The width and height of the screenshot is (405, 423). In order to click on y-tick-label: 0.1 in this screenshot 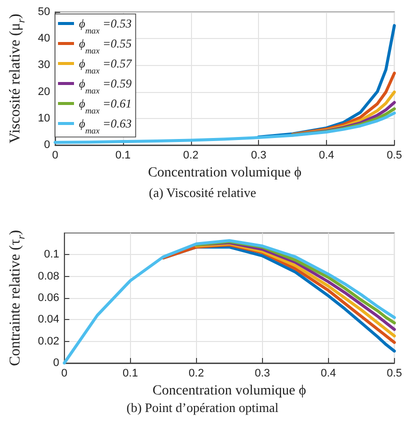, I will do `click(52, 254)`.